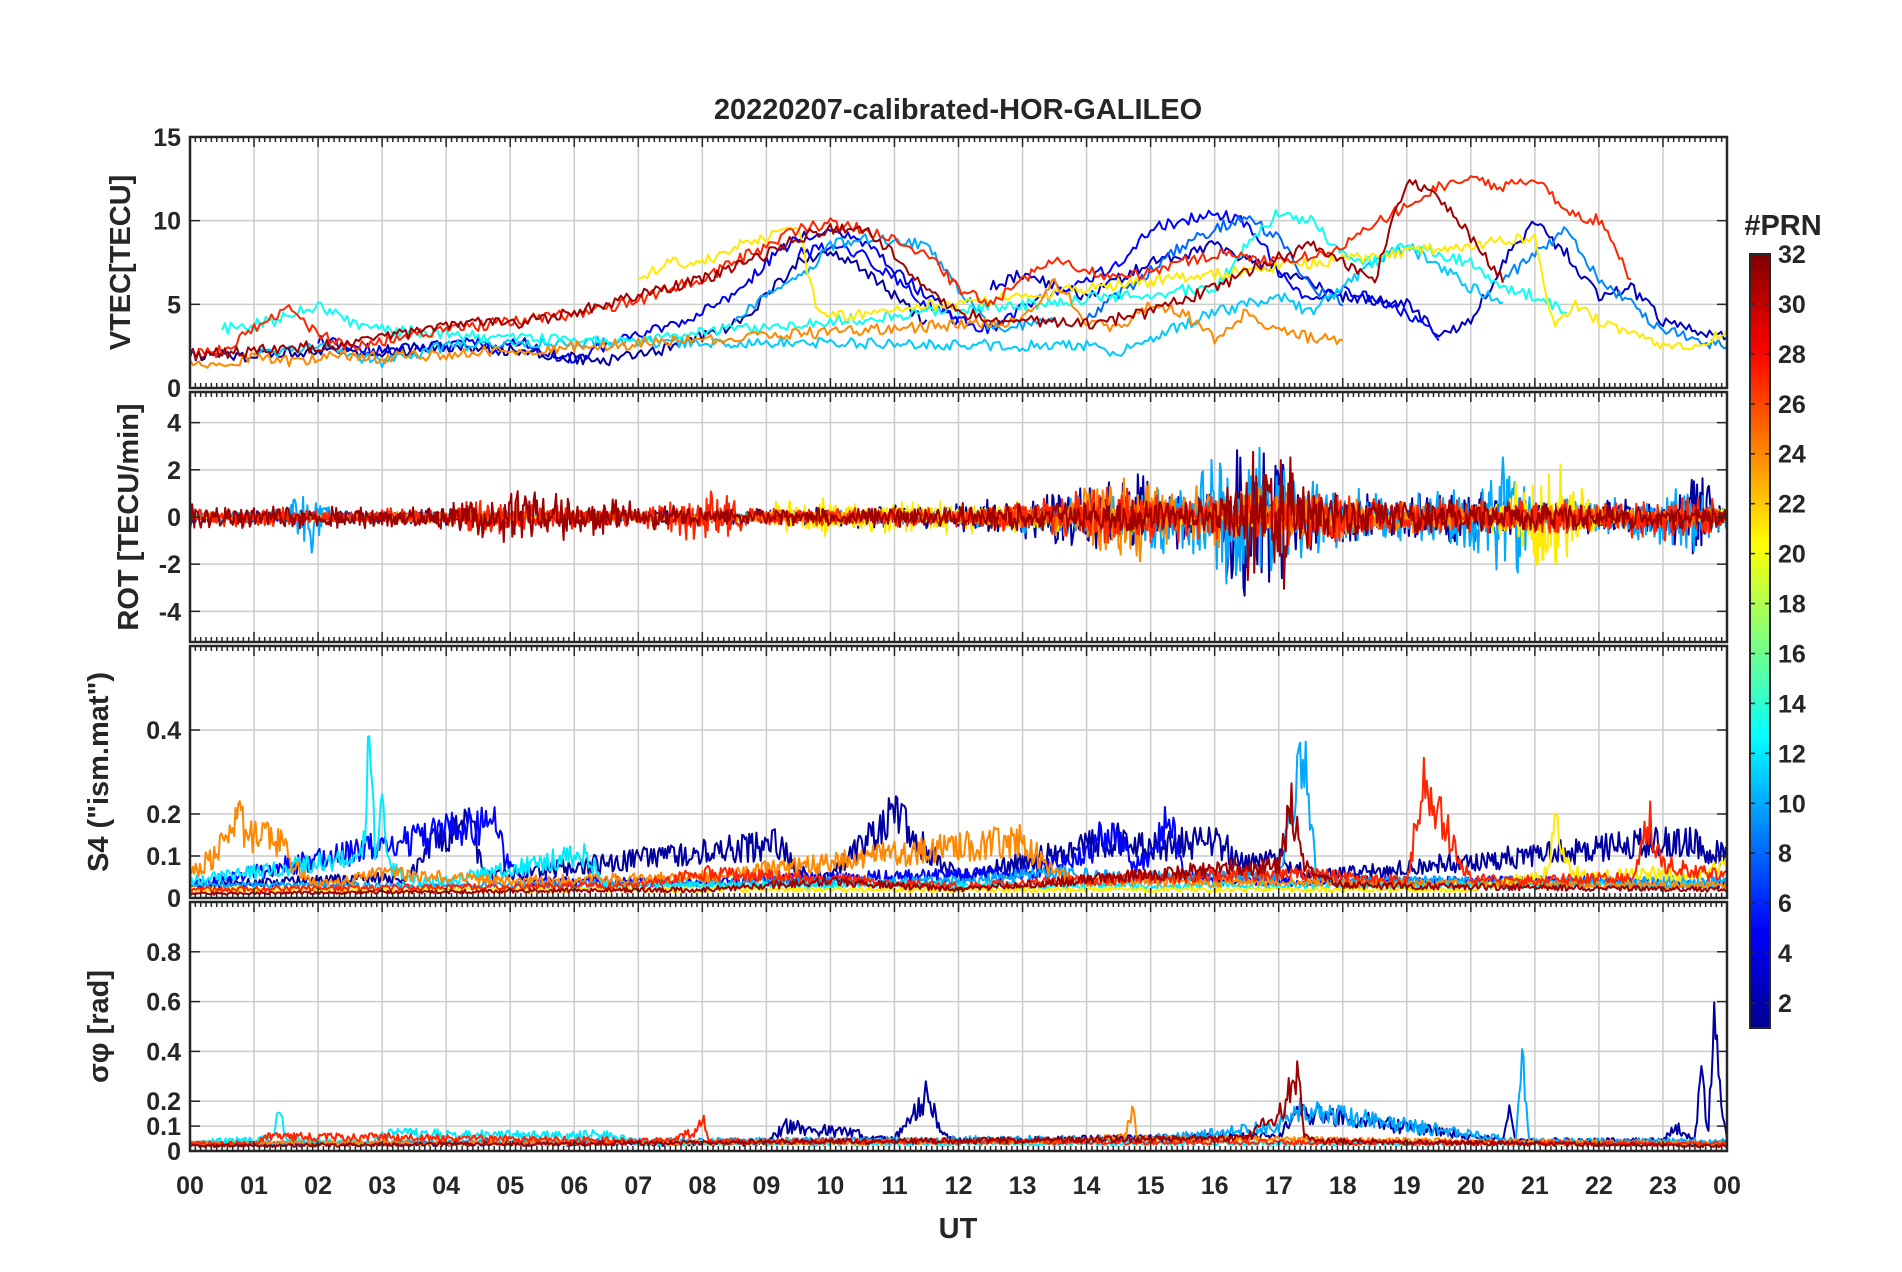  What do you see at coordinates (1785, 904) in the screenshot?
I see `colorbar-tick-label: 6` at bounding box center [1785, 904].